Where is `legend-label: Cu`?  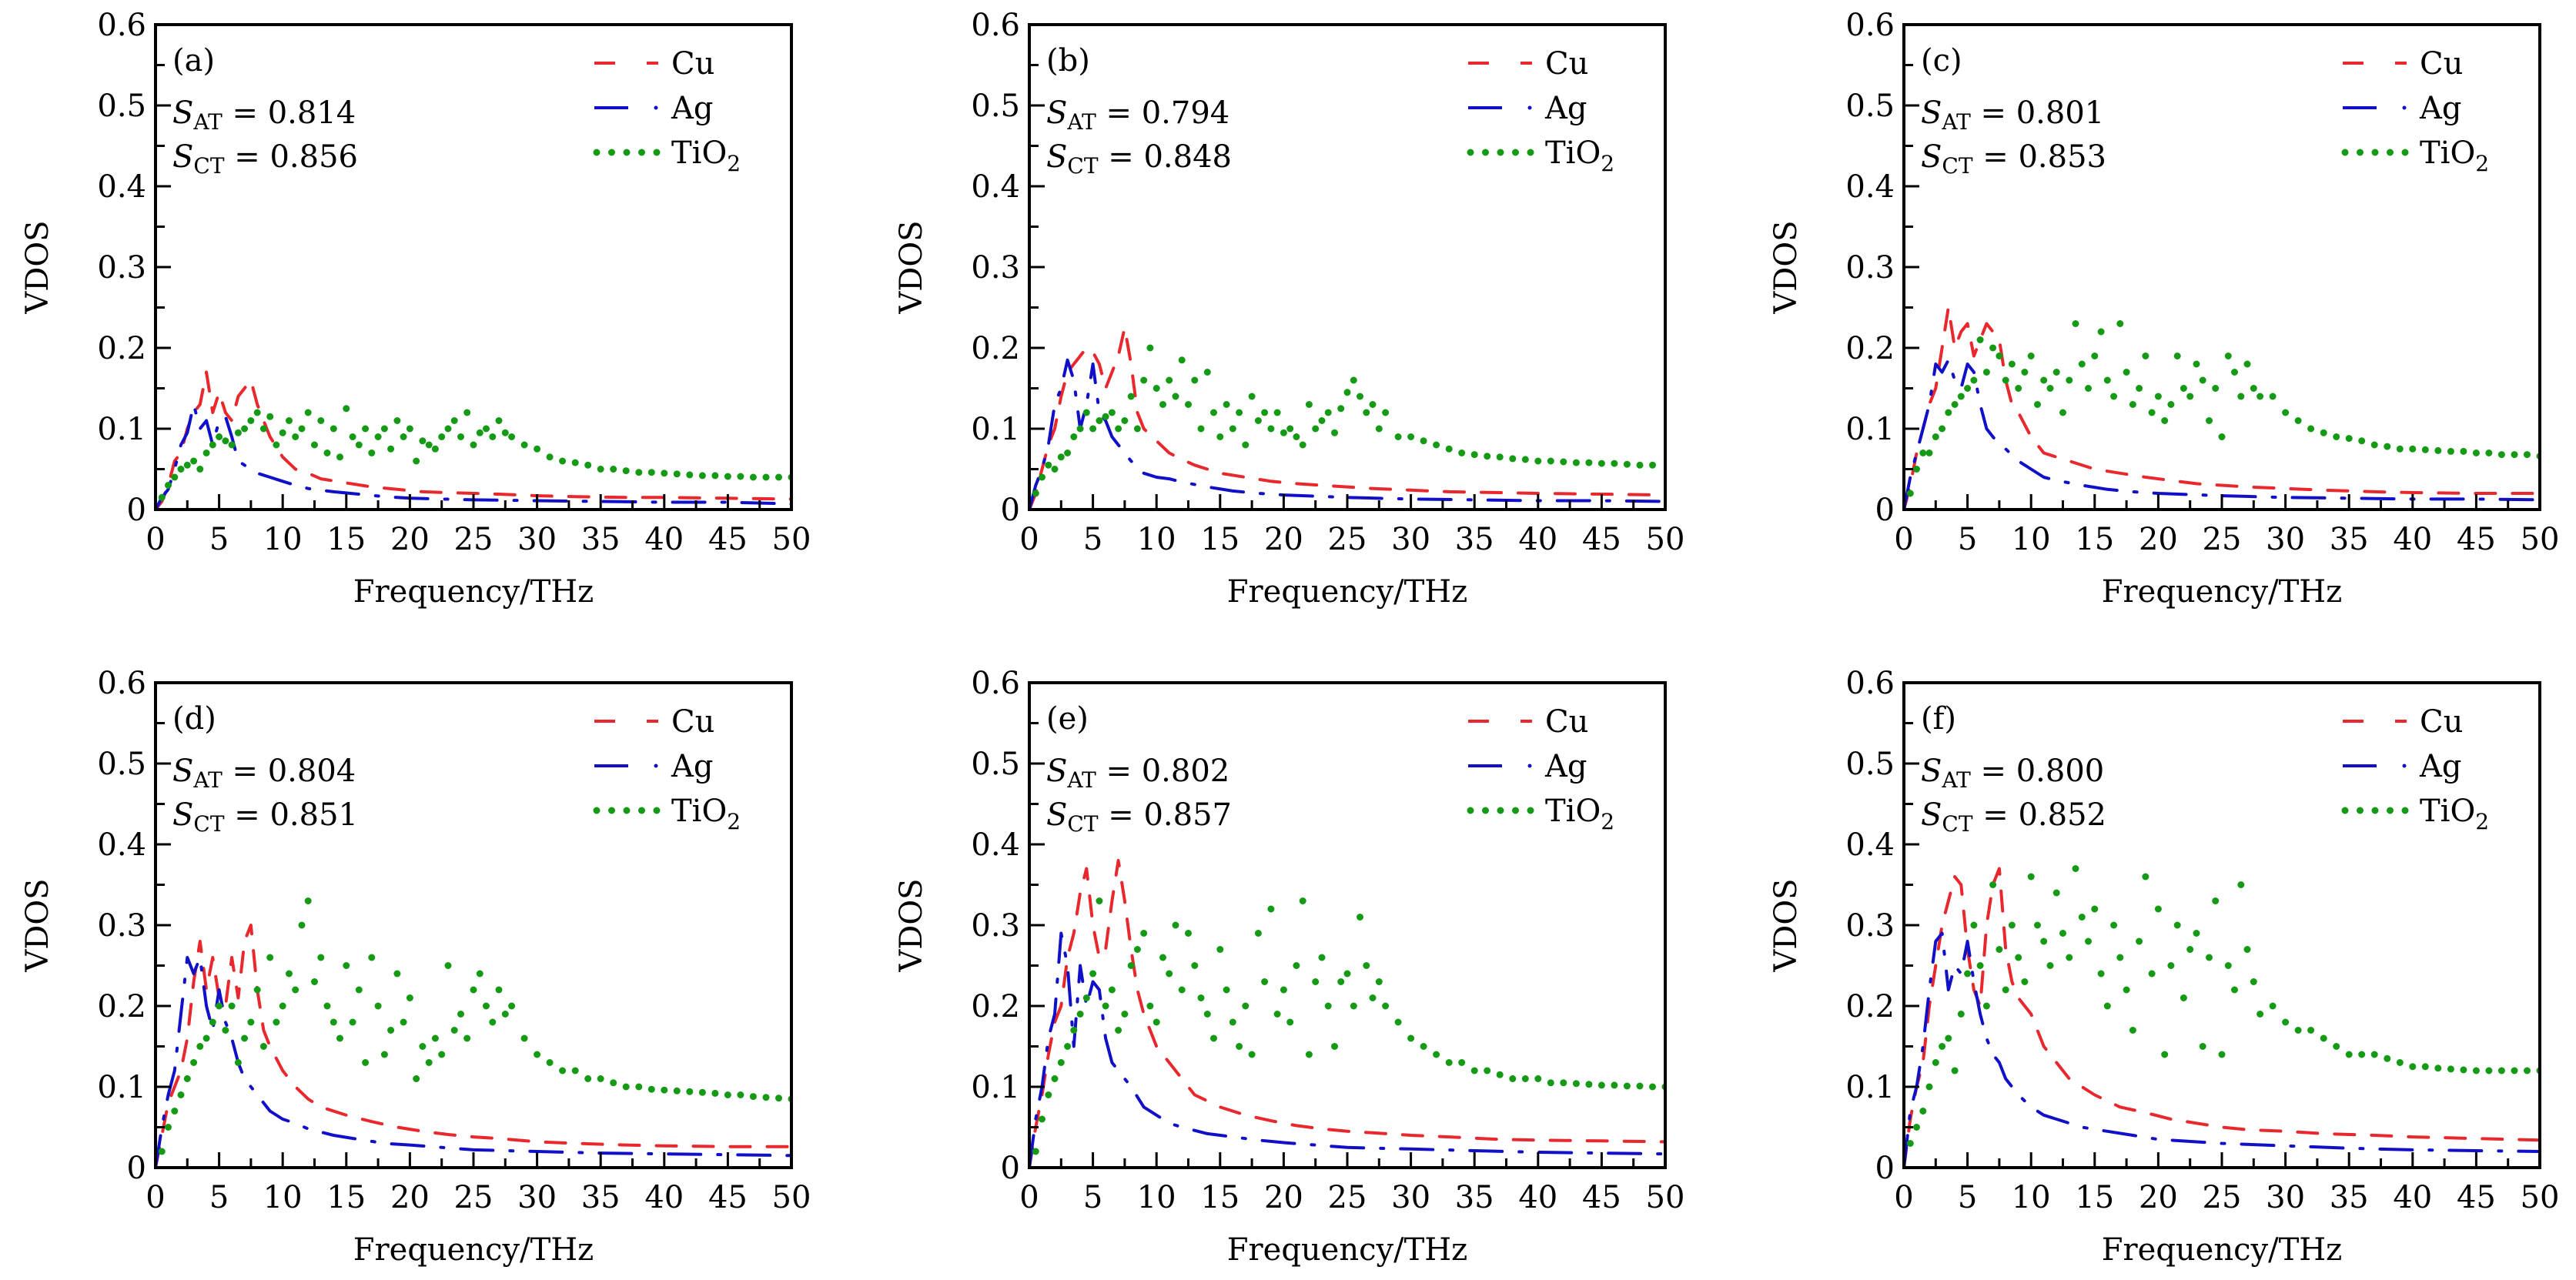
legend-label: Cu is located at coordinates (1566, 722).